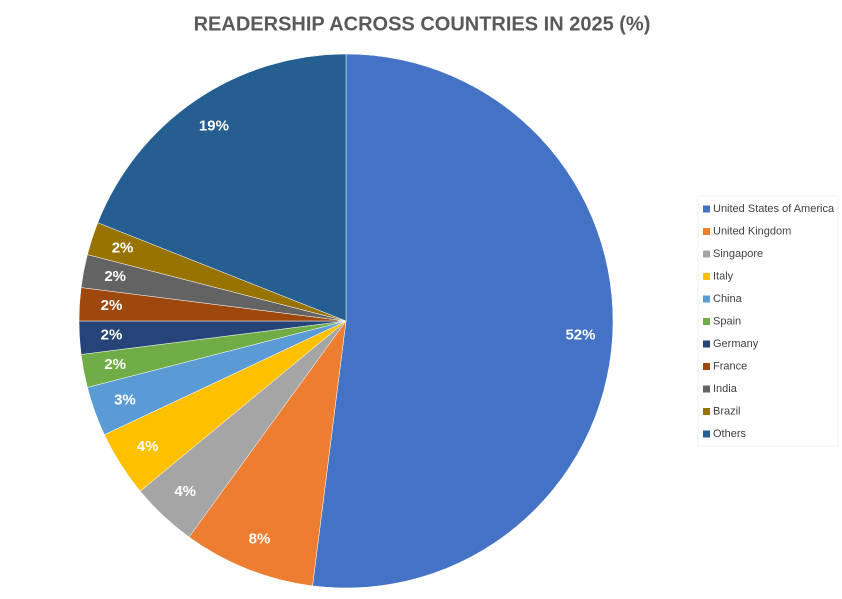 The width and height of the screenshot is (842, 599). I want to click on value-label: 52%, so click(580, 335).